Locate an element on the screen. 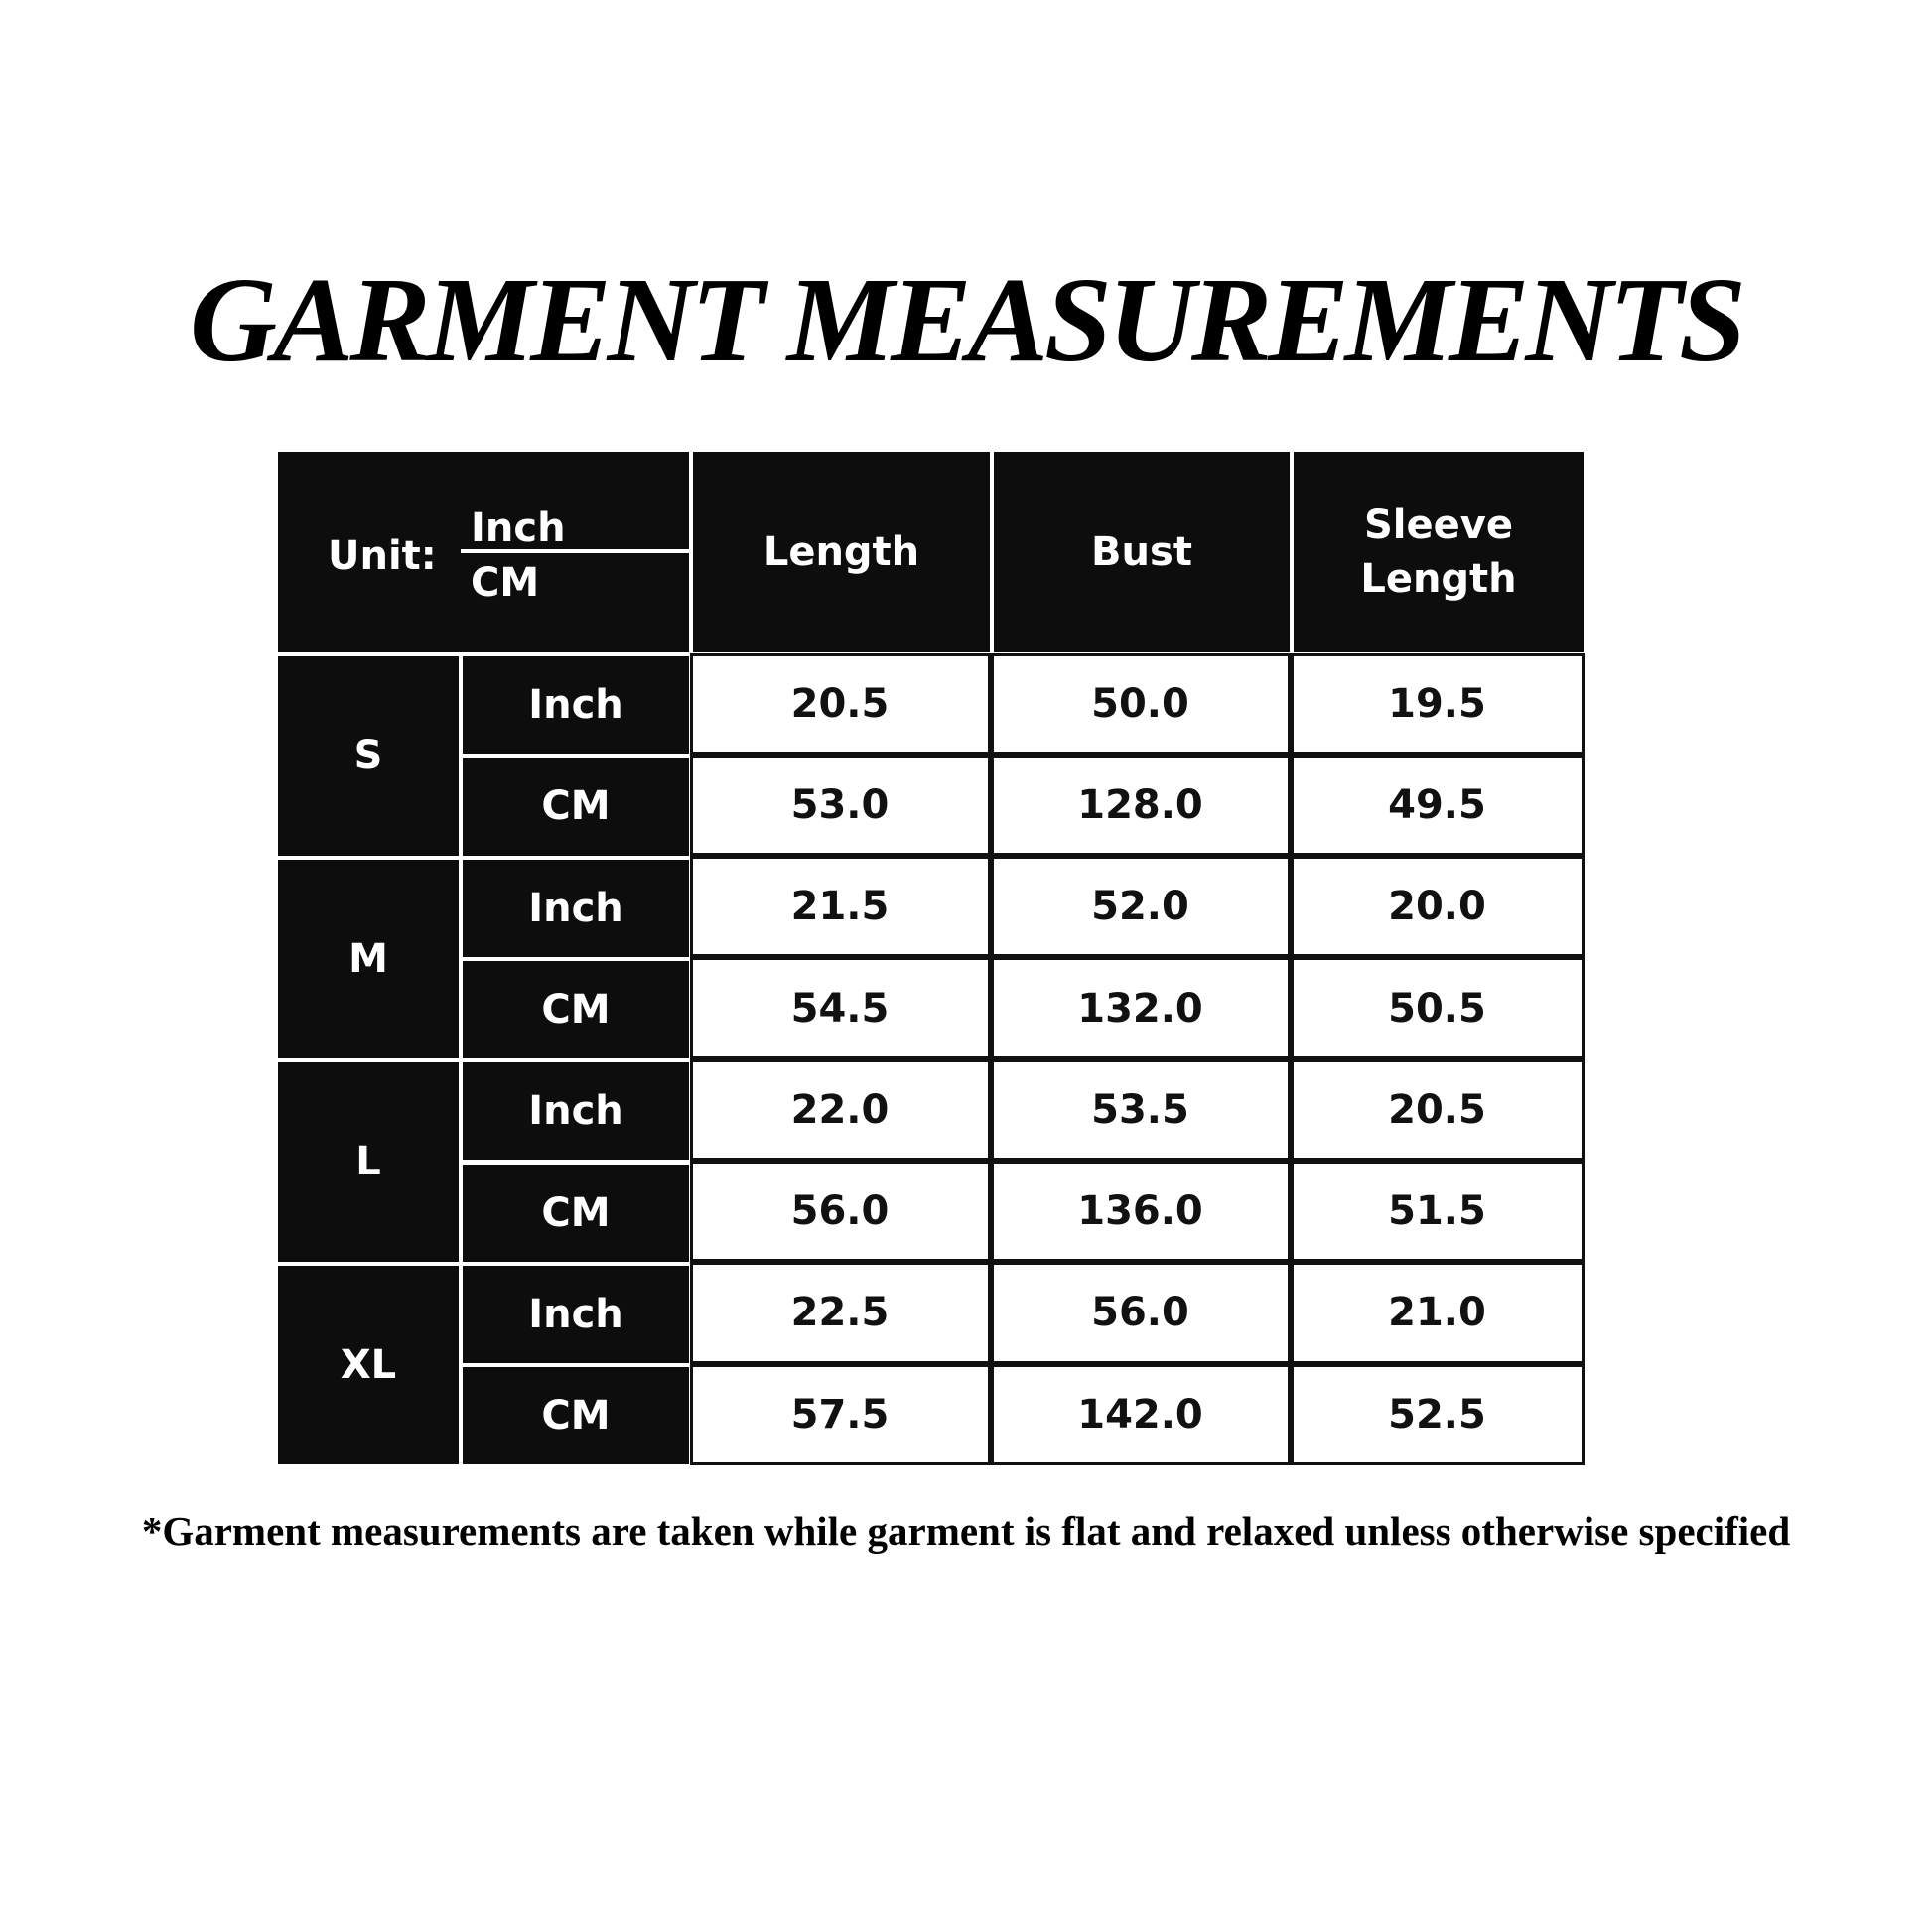 The width and height of the screenshot is (1932, 1932). column-header: Length is located at coordinates (841, 552).